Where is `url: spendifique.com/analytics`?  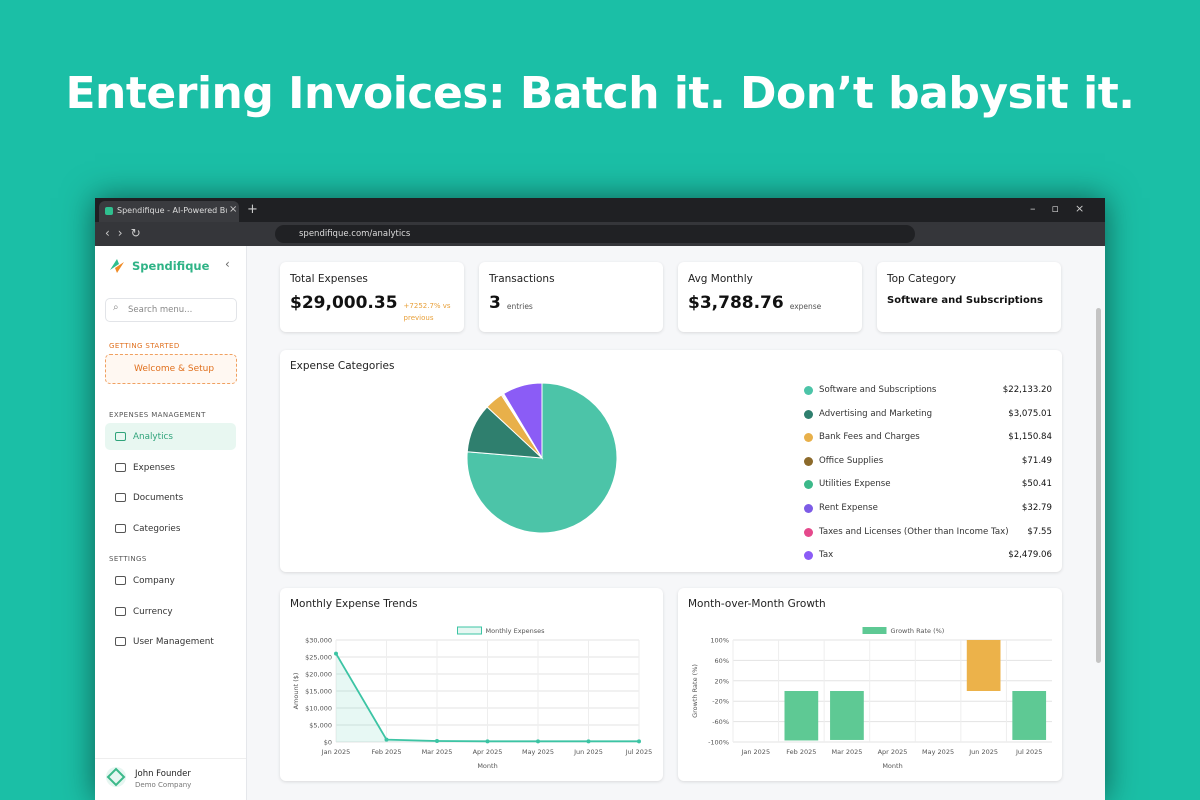 url: spendifique.com/analytics is located at coordinates (355, 234).